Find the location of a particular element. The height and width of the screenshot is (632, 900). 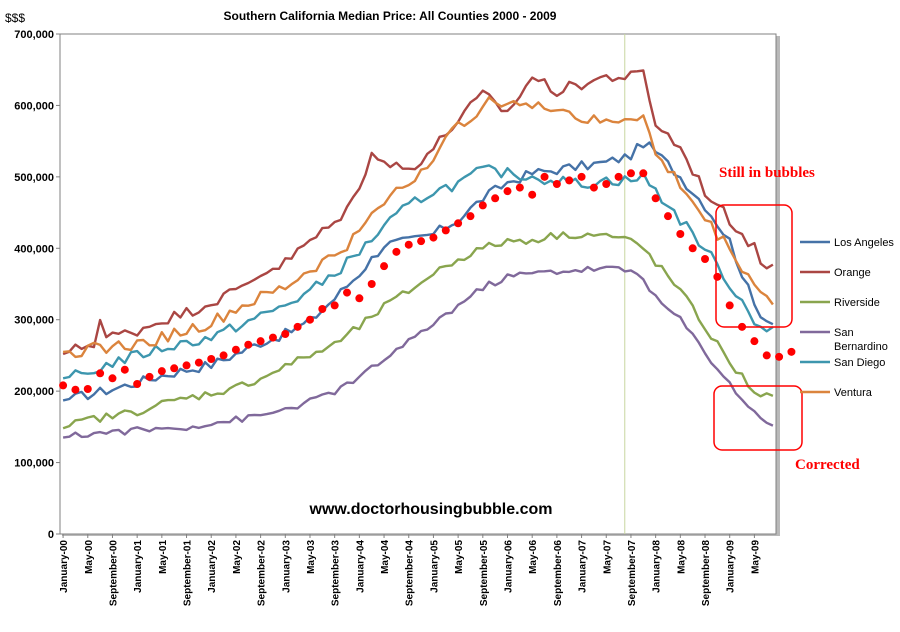

y-unit-label: $$$ is located at coordinates (15, 18).